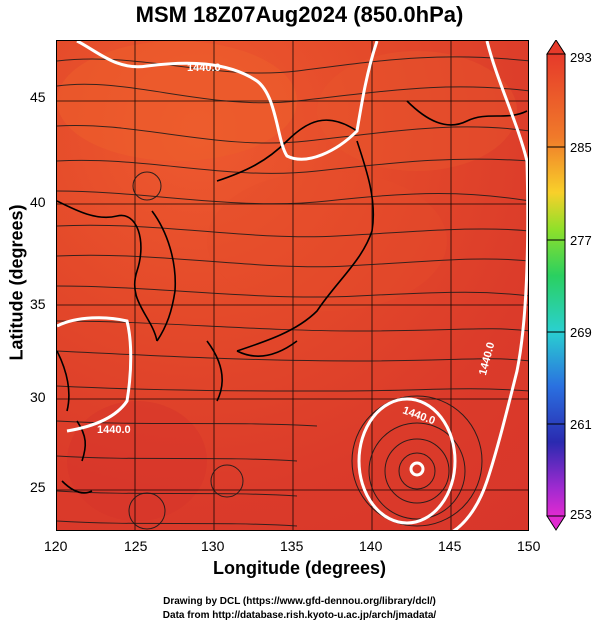 Image resolution: width=599 pixels, height=625 pixels. I want to click on x-tick-label: 125, so click(136, 546).